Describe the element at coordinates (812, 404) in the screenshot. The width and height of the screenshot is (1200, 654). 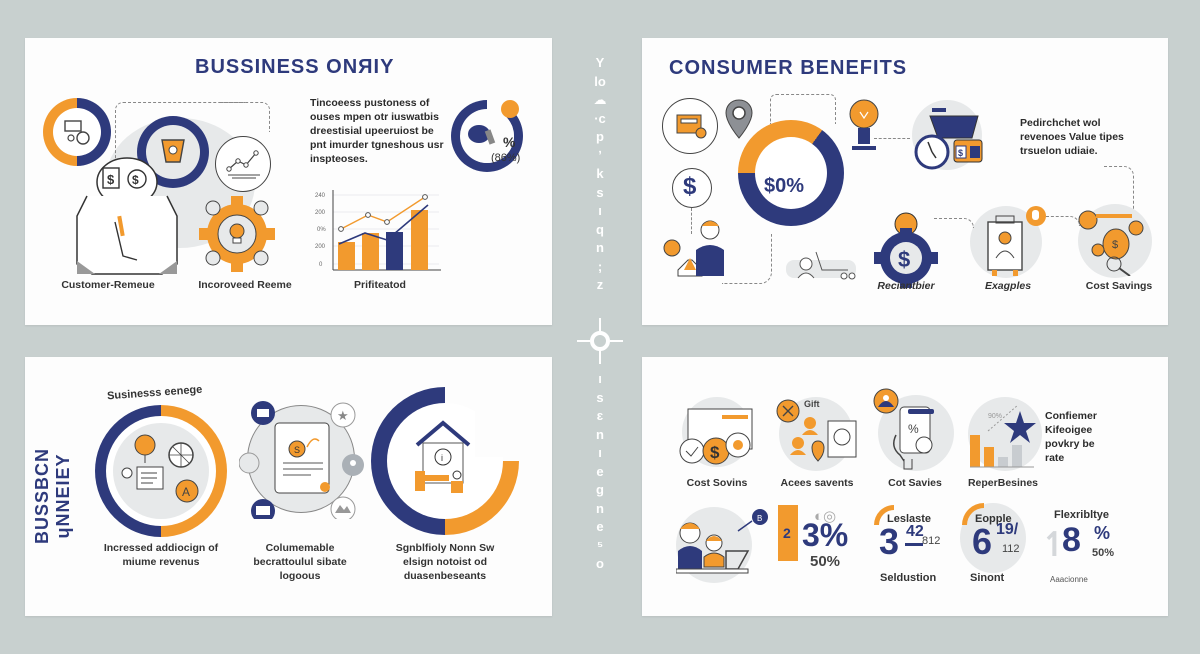
I see `gift-badge: Gift` at that location.